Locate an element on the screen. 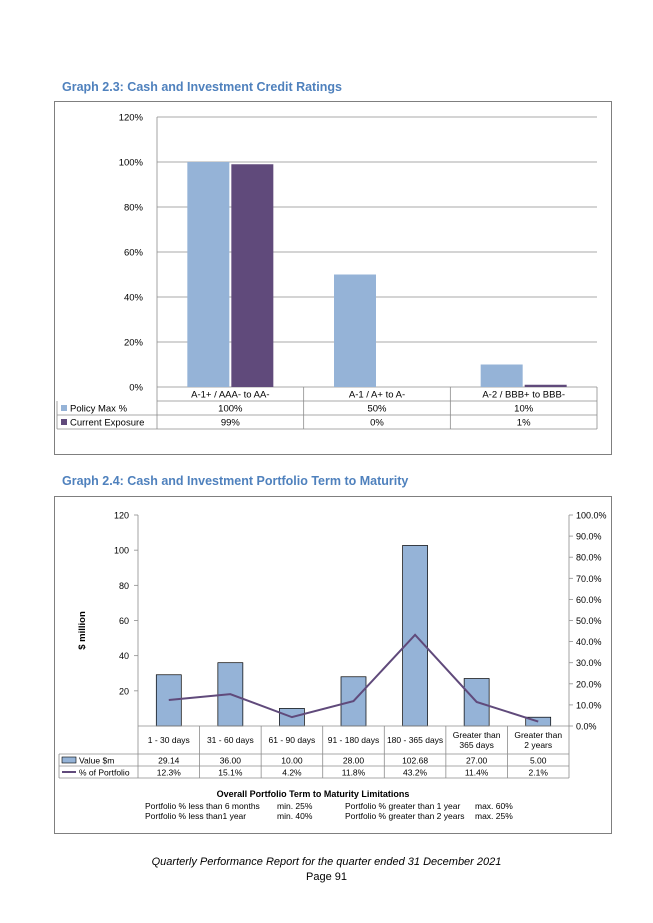 The height and width of the screenshot is (923, 653). y-tick-label: 0% is located at coordinates (136, 388).